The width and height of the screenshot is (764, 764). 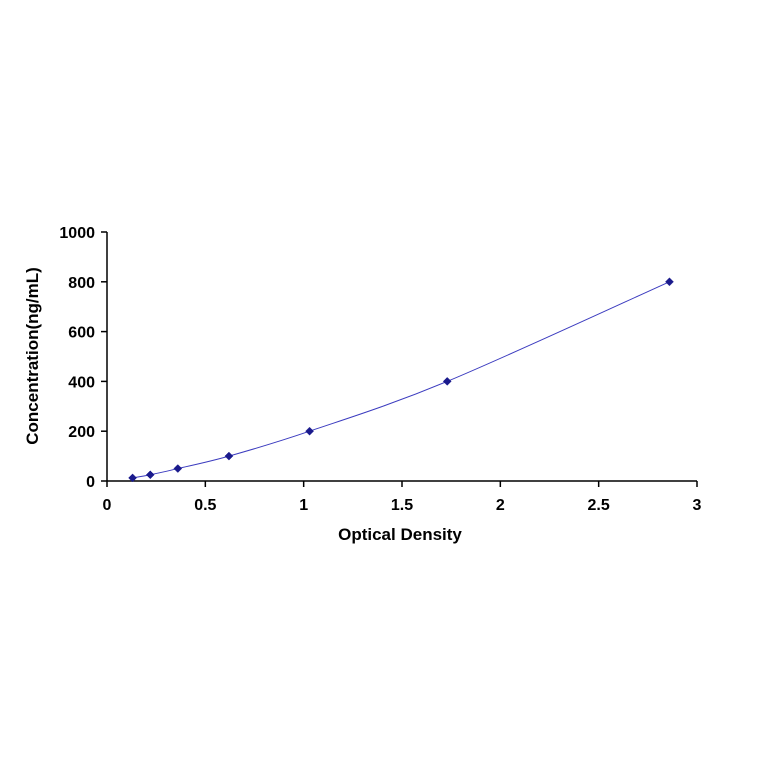 What do you see at coordinates (81, 432) in the screenshot?
I see `y-tick-label: 200` at bounding box center [81, 432].